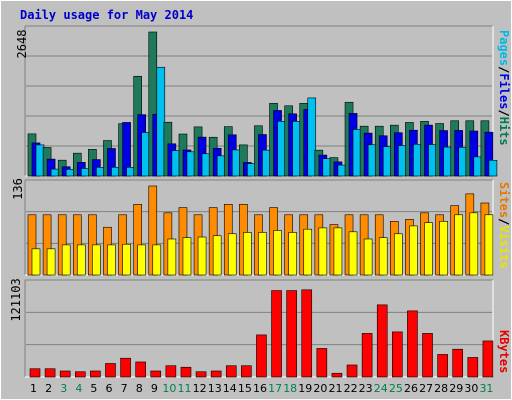  Describe the element at coordinates (230, 388) in the screenshot. I see `day-label-14: 14` at that location.